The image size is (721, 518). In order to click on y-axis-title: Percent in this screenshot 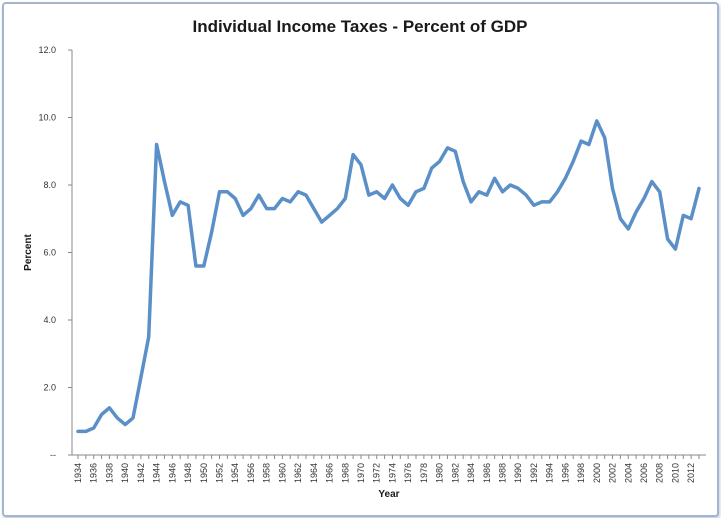, I will do `click(28, 251)`.